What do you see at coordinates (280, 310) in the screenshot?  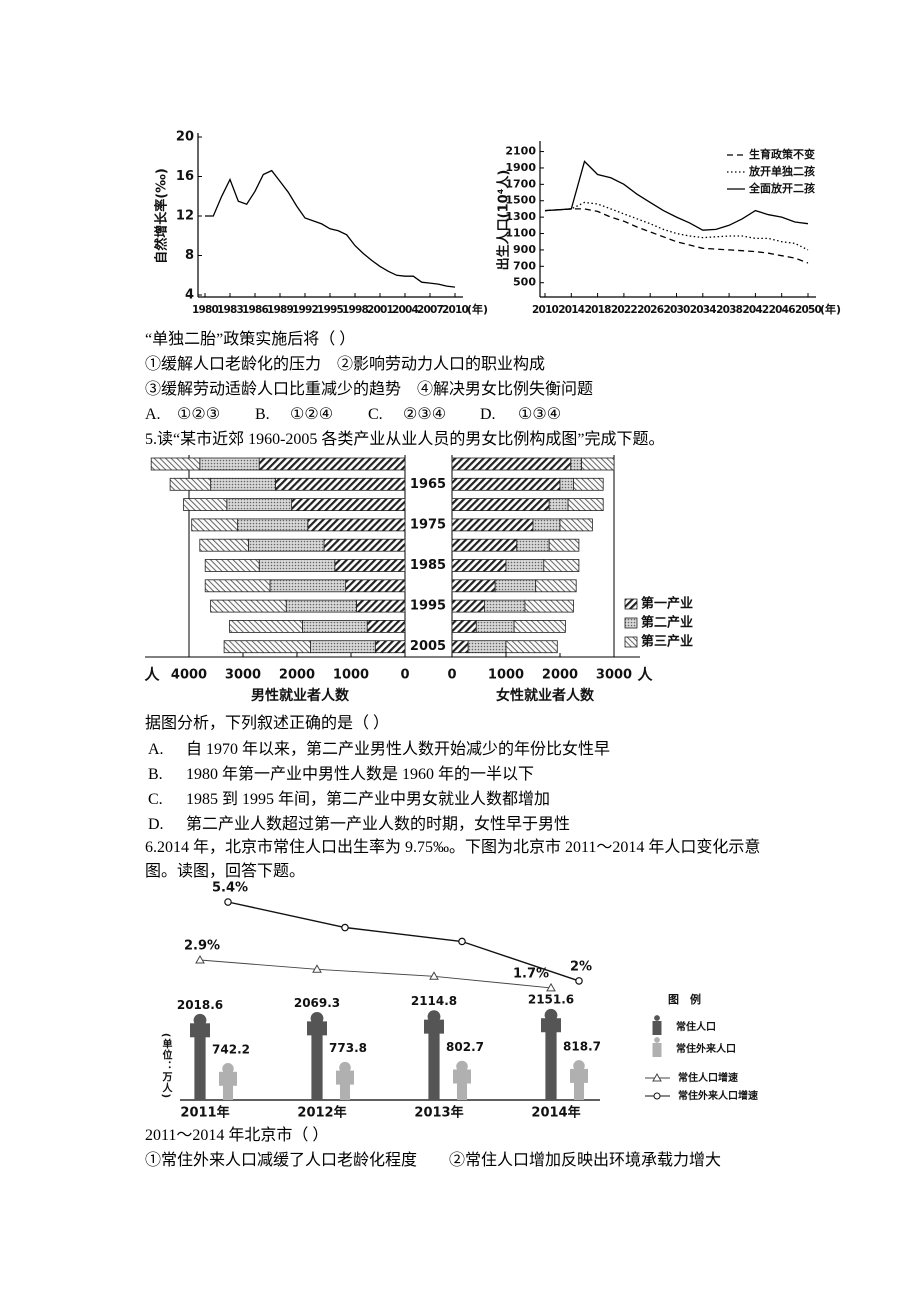 I see `x-tick-label: 1989` at bounding box center [280, 310].